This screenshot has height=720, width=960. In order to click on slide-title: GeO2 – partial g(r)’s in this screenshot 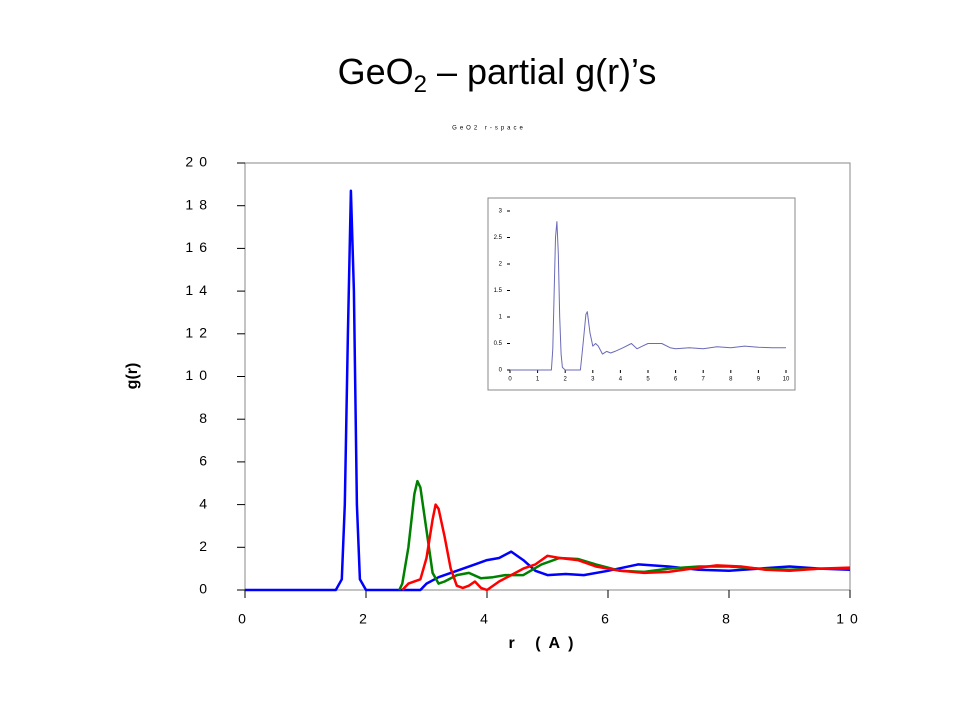, I will do `click(497, 75)`.